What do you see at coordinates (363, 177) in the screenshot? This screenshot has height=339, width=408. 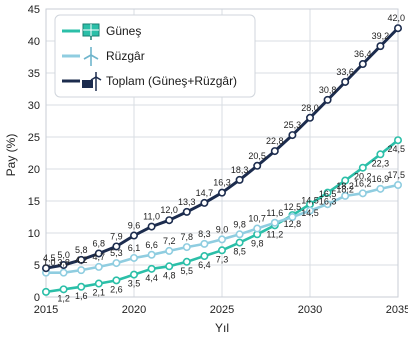 I see `data-label: 20,2` at bounding box center [363, 177].